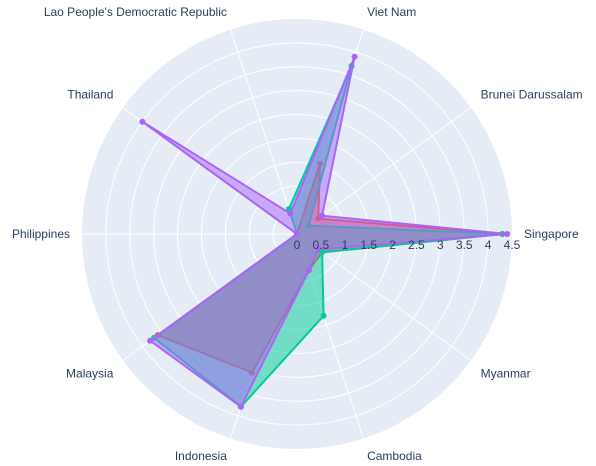  Describe the element at coordinates (551, 234) in the screenshot. I see `category-label: Singapore` at that location.